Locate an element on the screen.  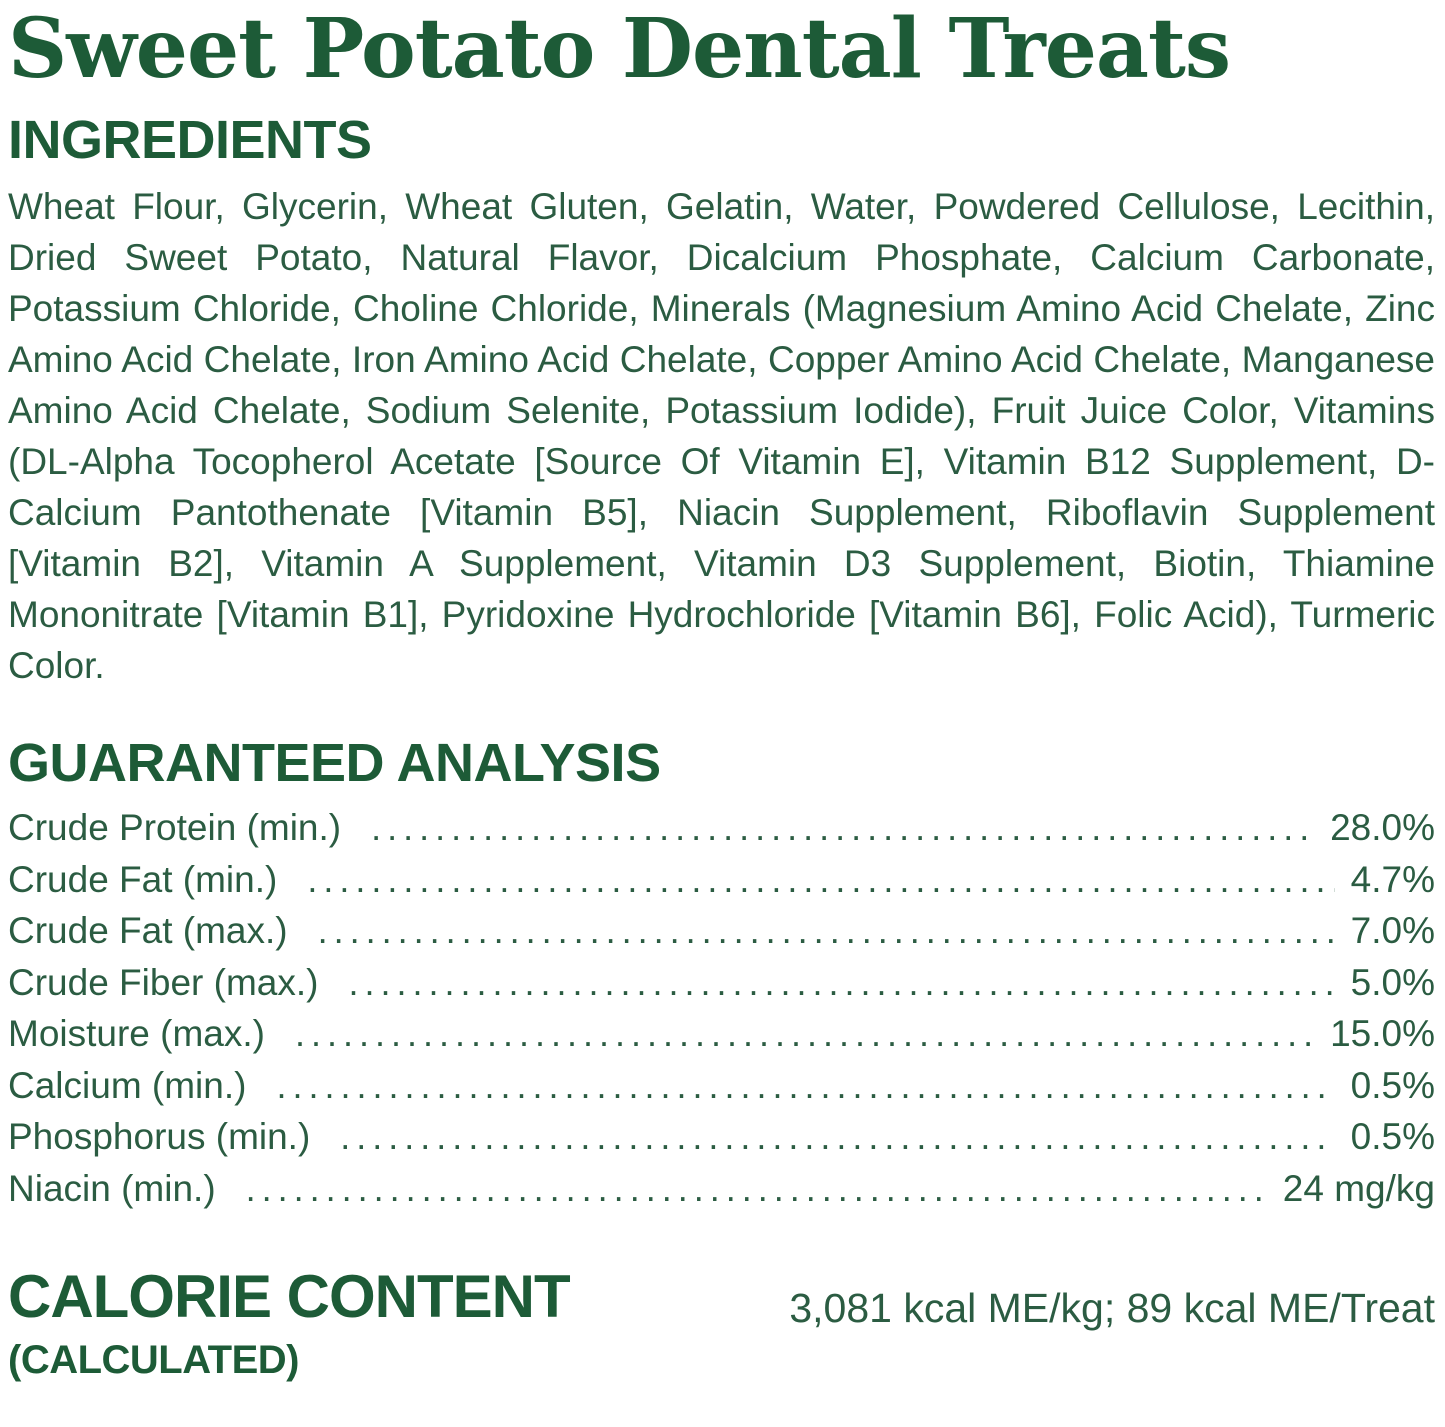
analysis-label: Moisture (max.) is located at coordinates (136, 1034).